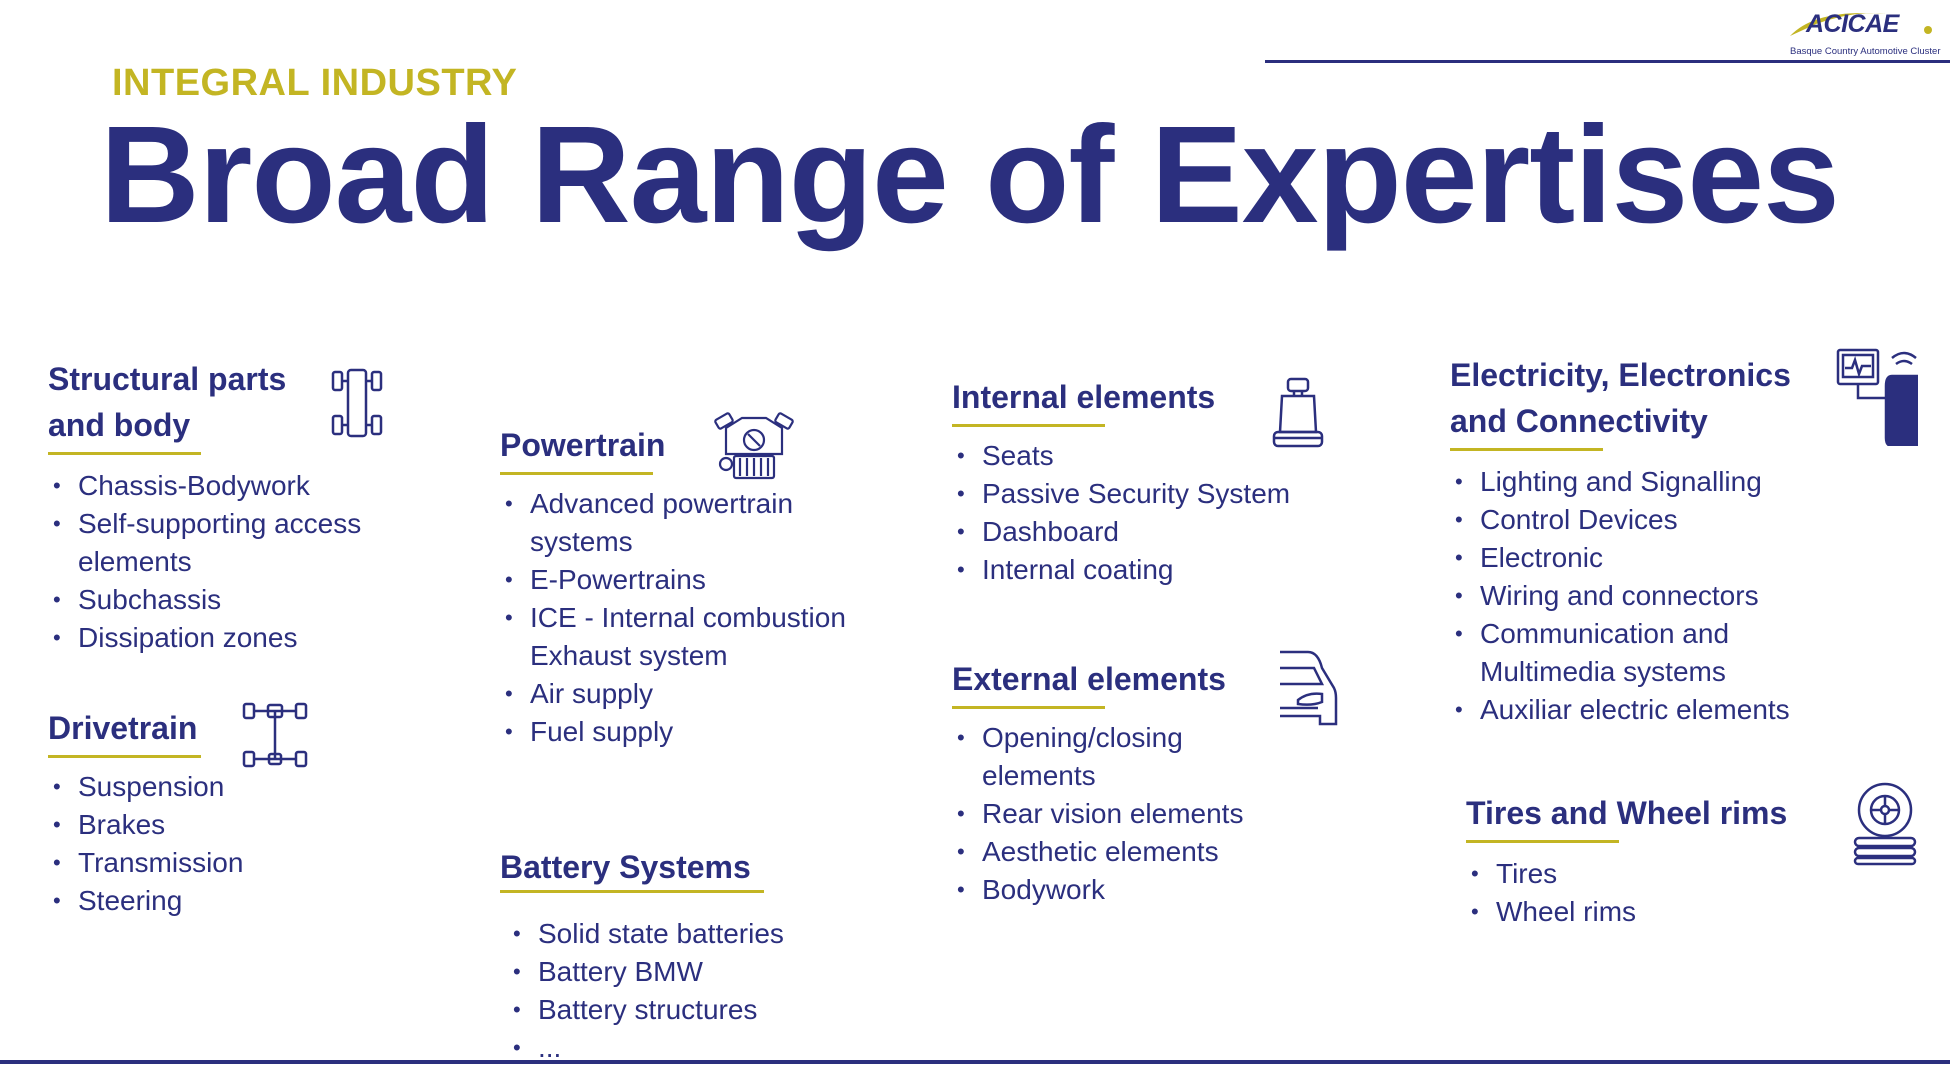 Image resolution: width=1950 pixels, height=1092 pixels. What do you see at coordinates (1620, 375) in the screenshot?
I see `section-title-line1: Electricity, Electronics` at bounding box center [1620, 375].